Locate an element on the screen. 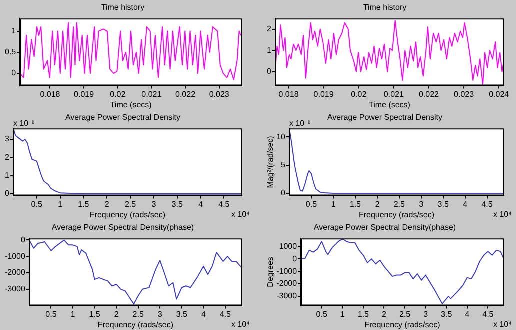 This screenshot has width=516, height=330. y-tick-label: 1000 is located at coordinates (288, 246).